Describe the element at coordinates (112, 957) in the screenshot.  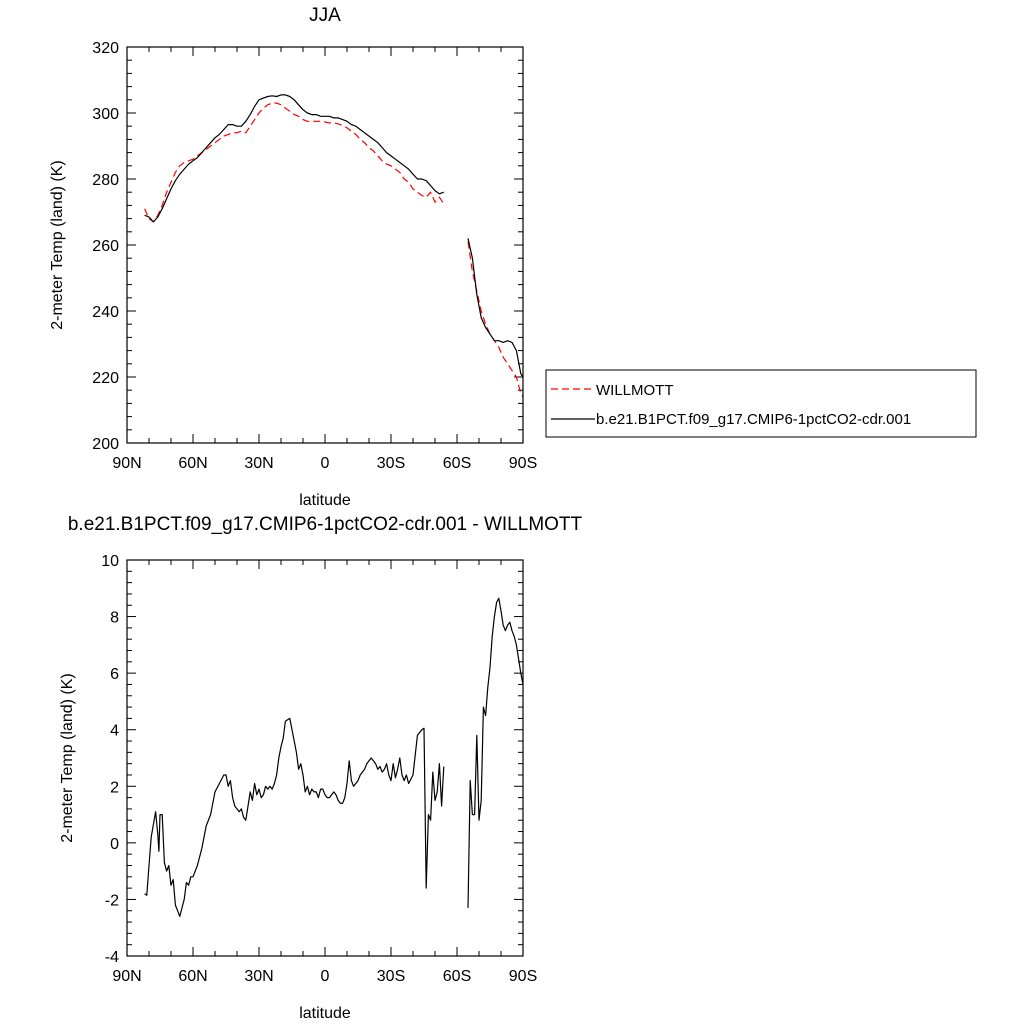
I see `y-tick-label: -4` at that location.